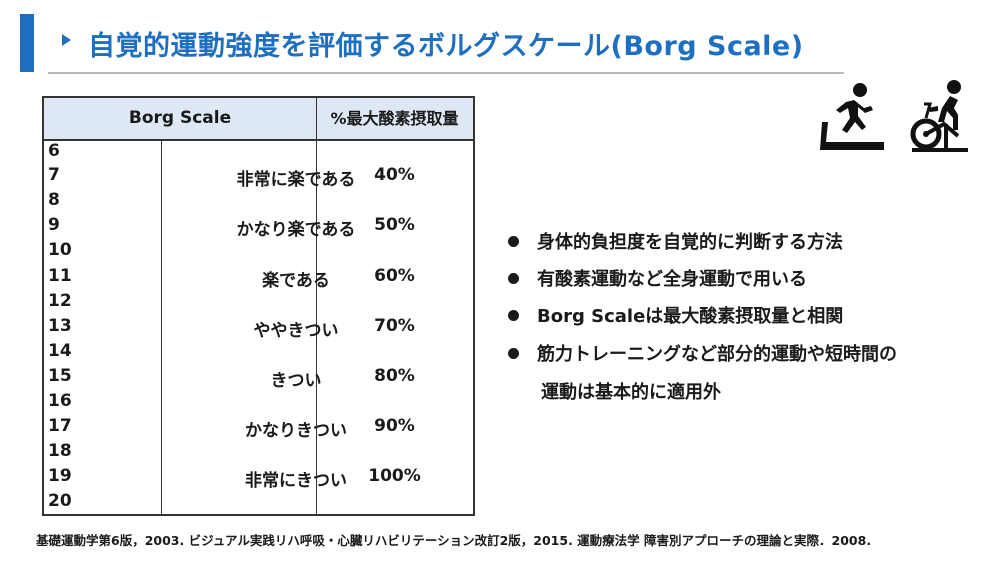  Describe the element at coordinates (296, 381) in the screenshot. I see `scale-description: きつい` at that location.